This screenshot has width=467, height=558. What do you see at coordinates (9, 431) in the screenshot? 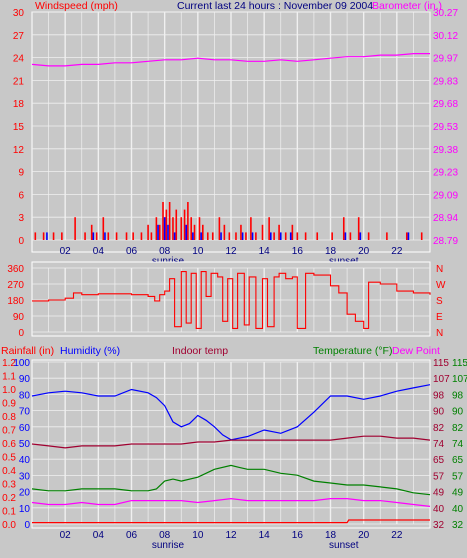
I see `tick-label-rainfall: 0.7` at bounding box center [9, 431].